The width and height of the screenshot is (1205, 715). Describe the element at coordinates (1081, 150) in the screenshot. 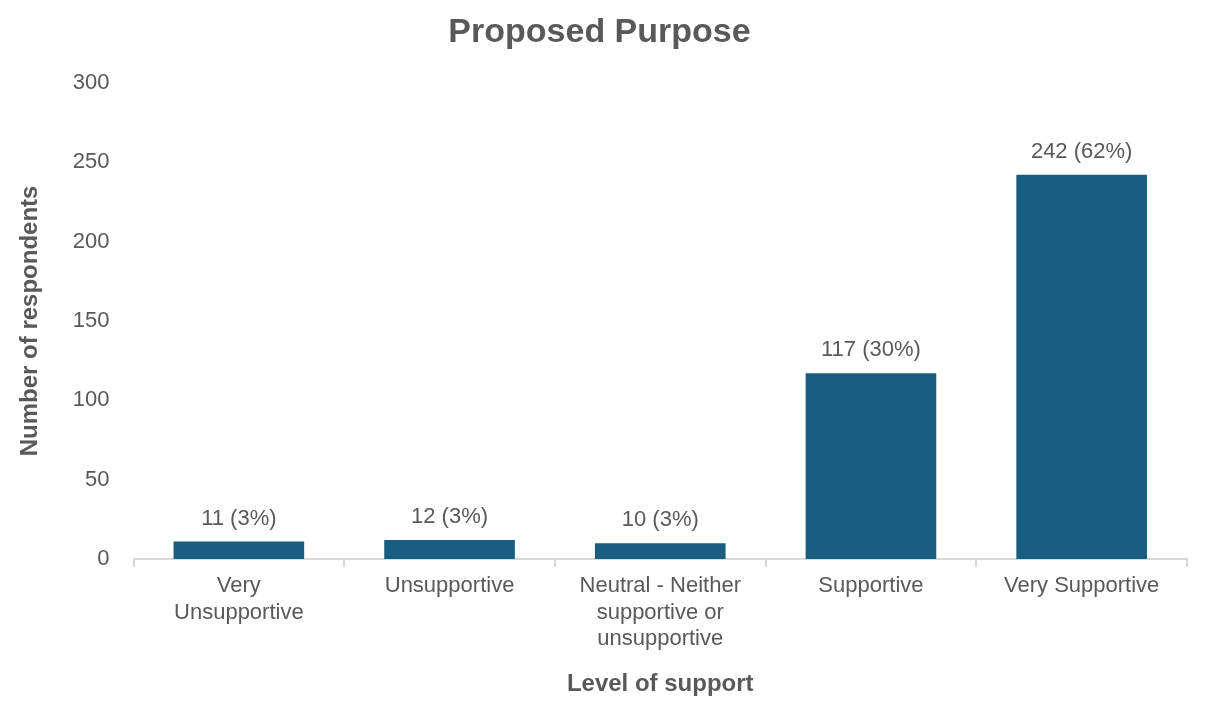

I see `data-label: 242 (62%)` at that location.